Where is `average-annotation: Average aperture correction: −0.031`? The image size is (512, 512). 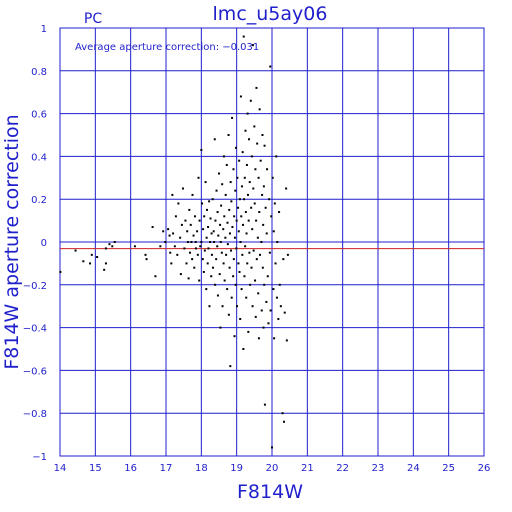
average-annotation: Average aperture correction: −0.031 is located at coordinates (167, 47).